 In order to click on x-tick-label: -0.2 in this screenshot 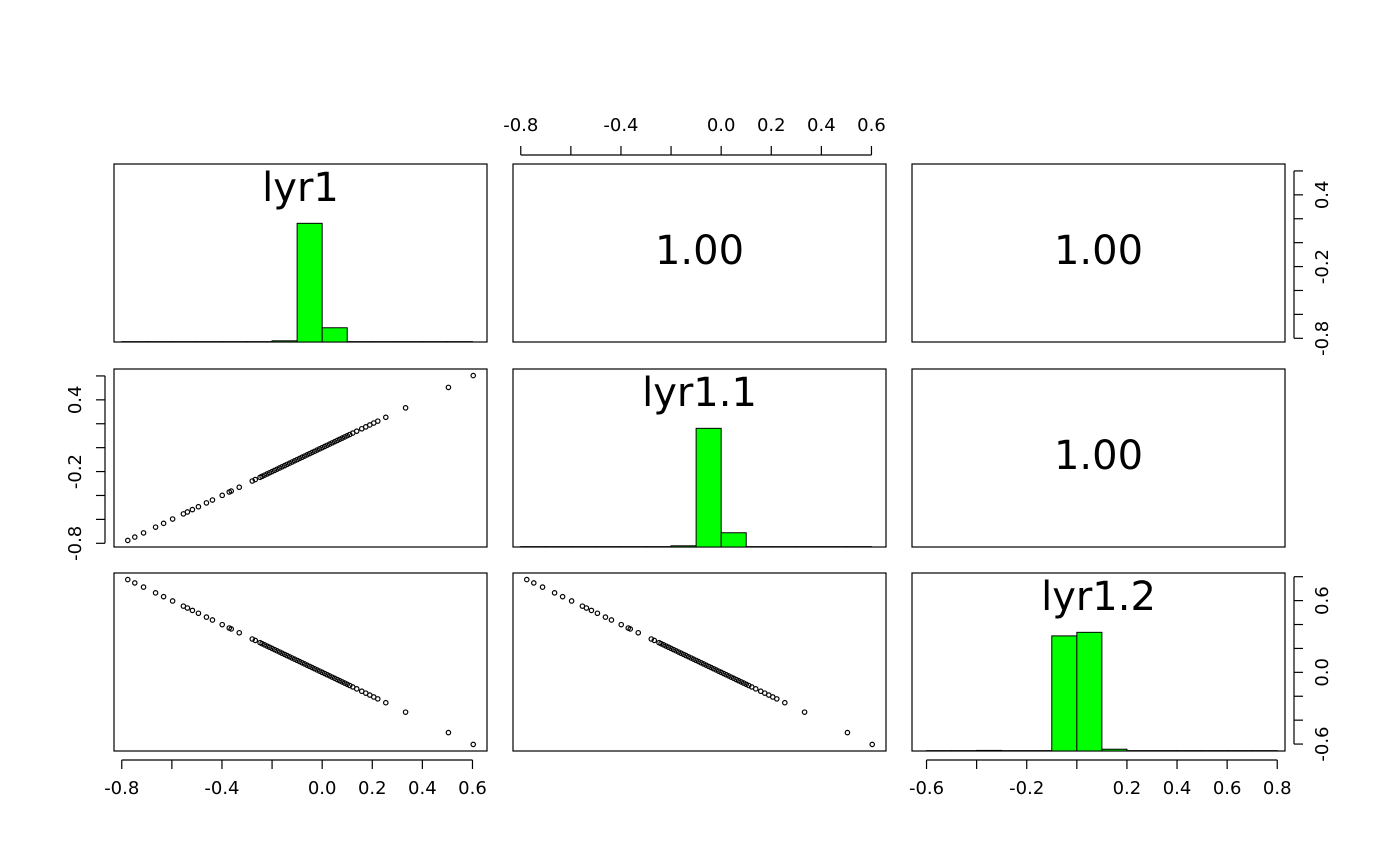, I will do `click(1026, 788)`.